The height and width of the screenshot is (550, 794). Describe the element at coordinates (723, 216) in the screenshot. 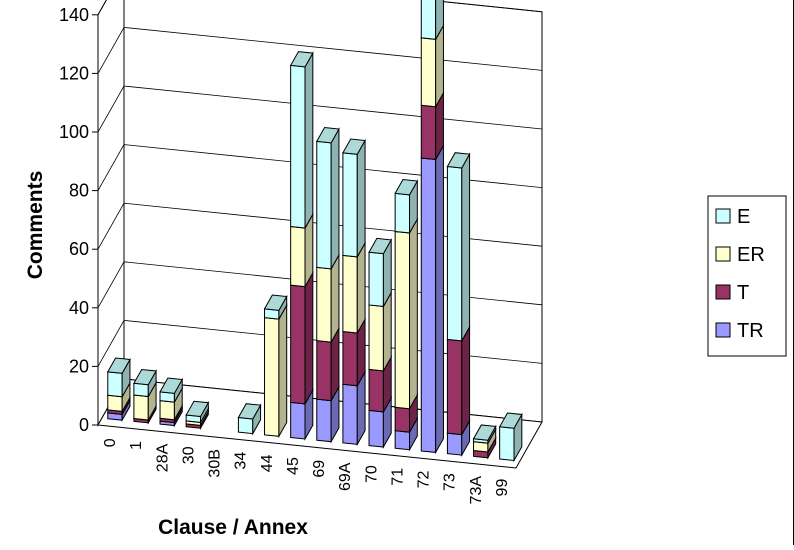

I see `legend-swatch-E` at that location.